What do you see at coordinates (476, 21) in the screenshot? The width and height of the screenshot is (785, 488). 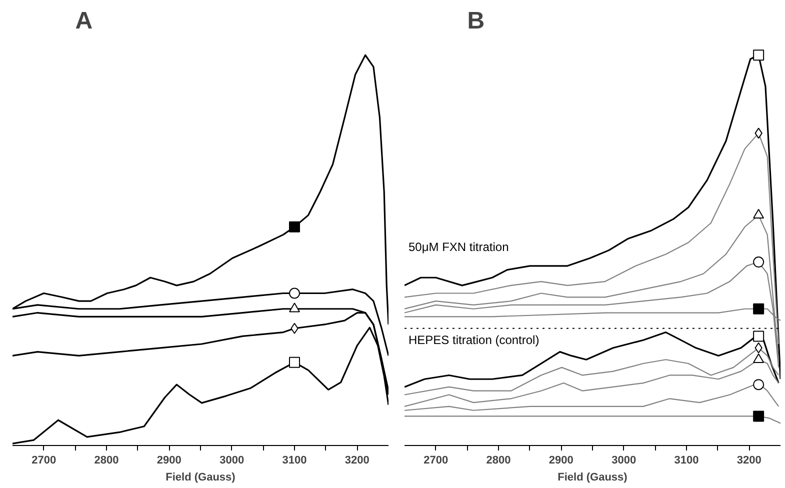 I see `chart-title: B` at bounding box center [476, 21].